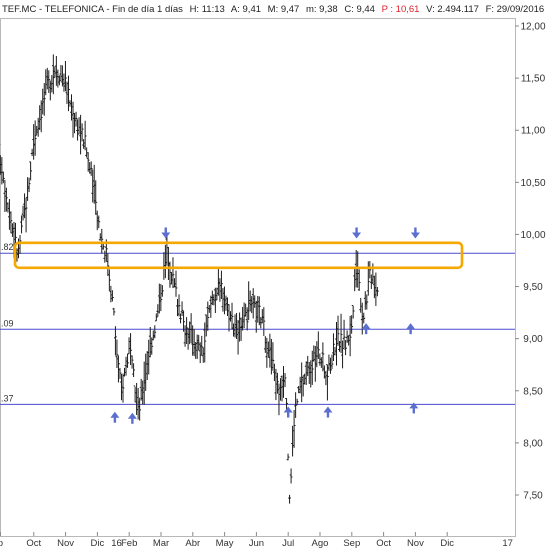 This screenshot has width=556, height=549. What do you see at coordinates (533, 391) in the screenshot?
I see `y-tick-label: 8,50` at bounding box center [533, 391].